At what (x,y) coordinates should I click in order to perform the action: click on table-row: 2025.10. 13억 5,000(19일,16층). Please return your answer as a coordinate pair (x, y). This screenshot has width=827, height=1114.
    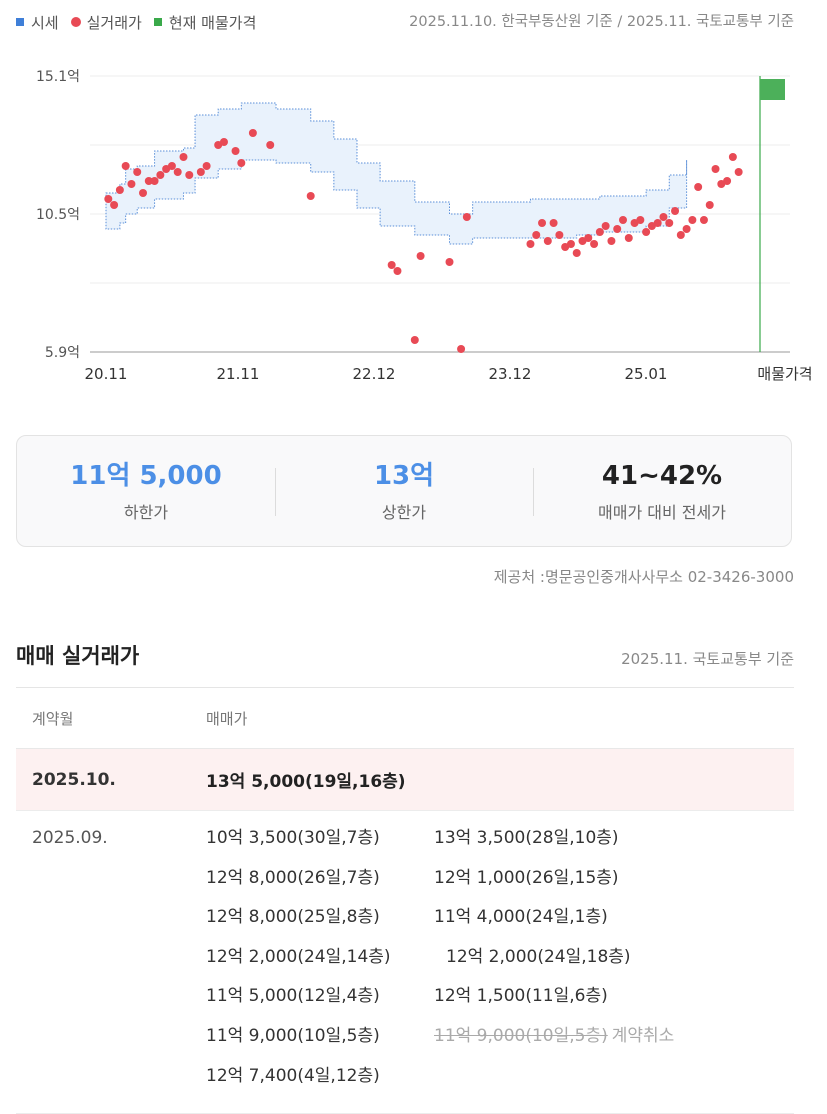
    Looking at the image, I should click on (405, 780).